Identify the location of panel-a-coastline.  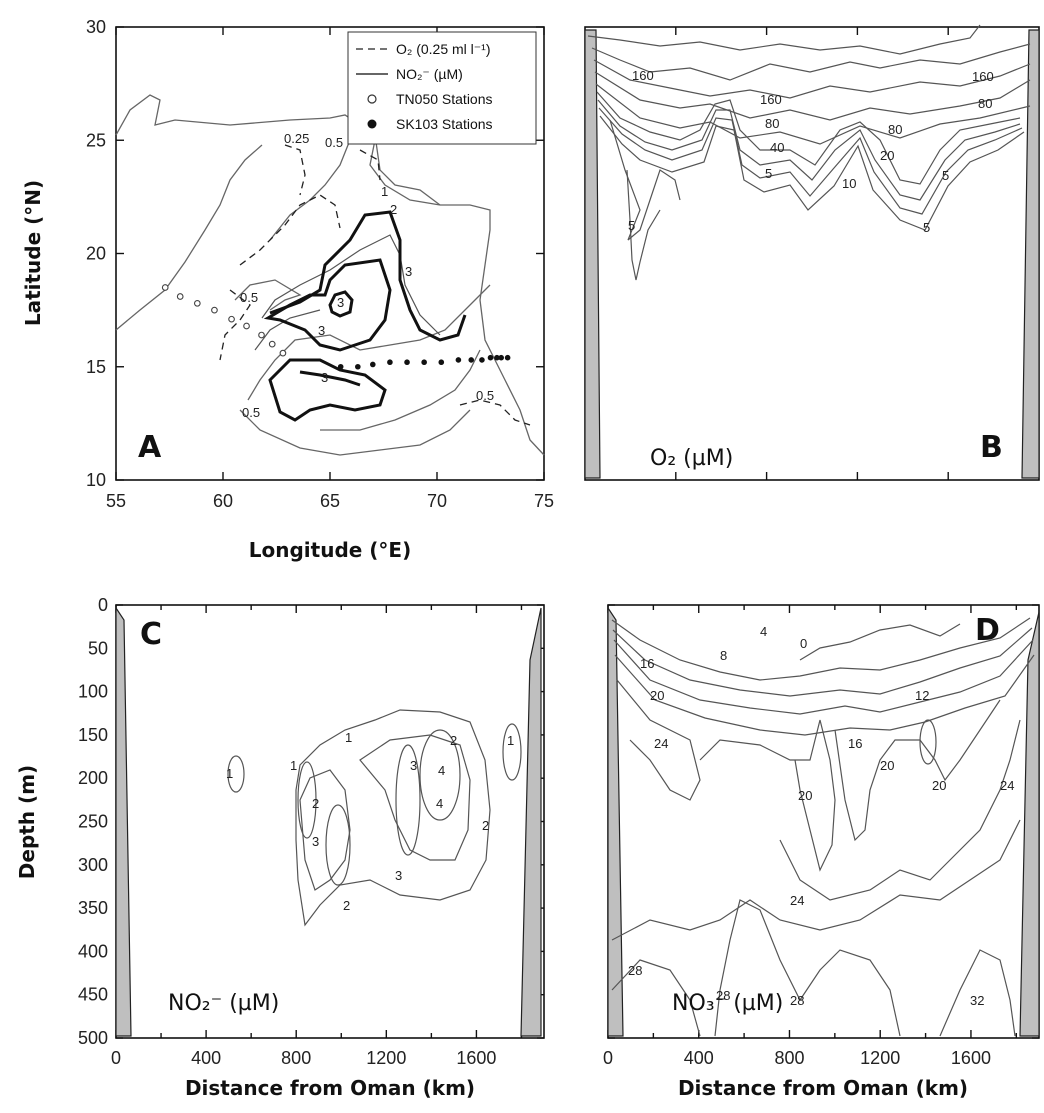
(330, 275).